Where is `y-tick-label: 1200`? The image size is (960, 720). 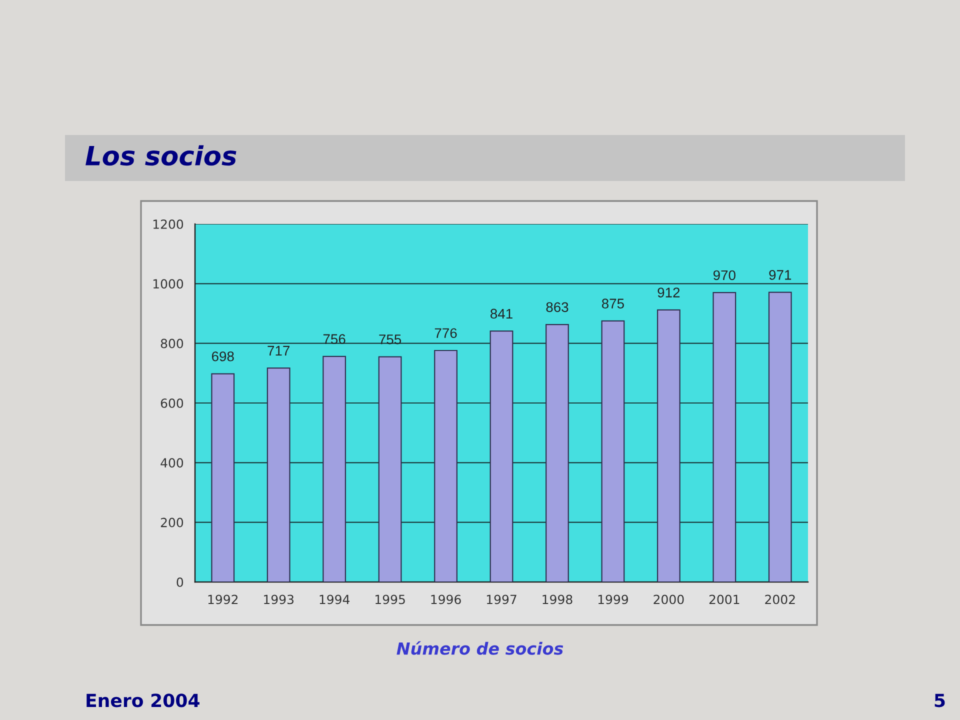 y-tick-label: 1200 is located at coordinates (168, 224).